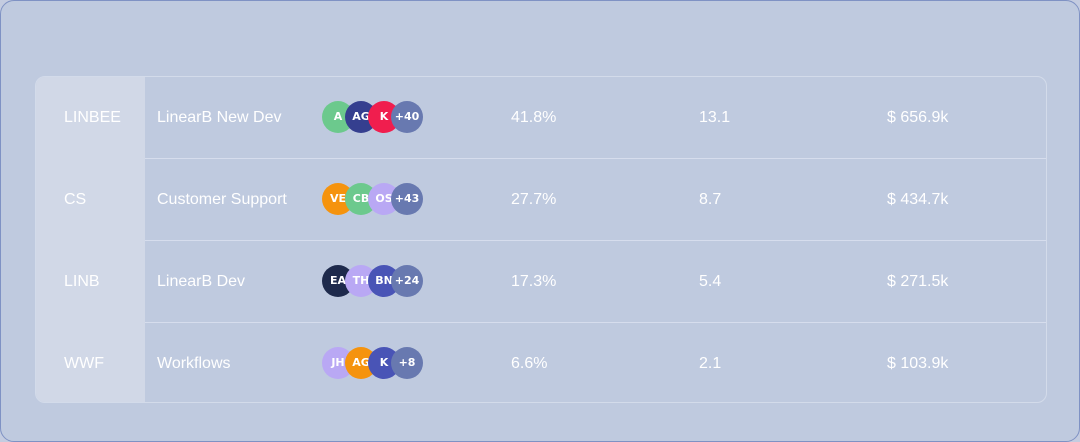  Describe the element at coordinates (534, 117) in the screenshot. I see `percentage-value: 41.8%` at that location.